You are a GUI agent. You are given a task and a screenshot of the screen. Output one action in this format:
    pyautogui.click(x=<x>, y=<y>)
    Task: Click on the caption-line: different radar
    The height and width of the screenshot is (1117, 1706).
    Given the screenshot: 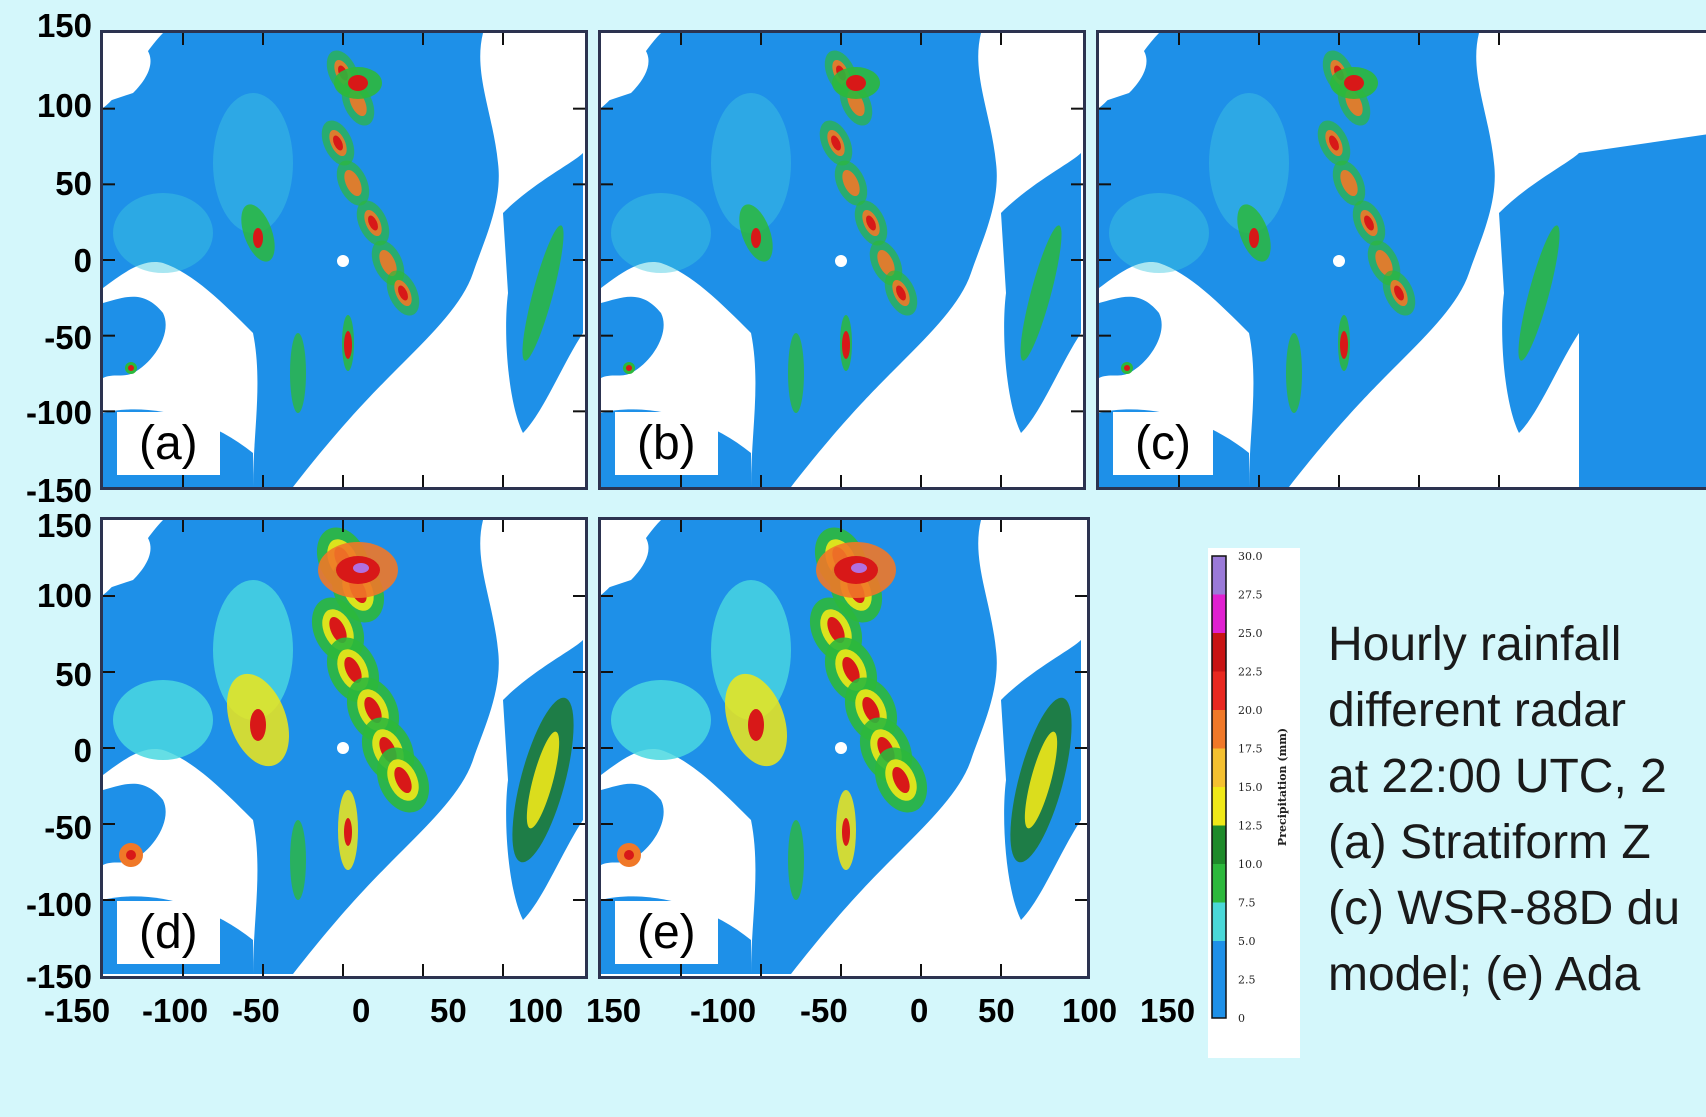 What is the action you would take?
    pyautogui.click(x=1477, y=710)
    